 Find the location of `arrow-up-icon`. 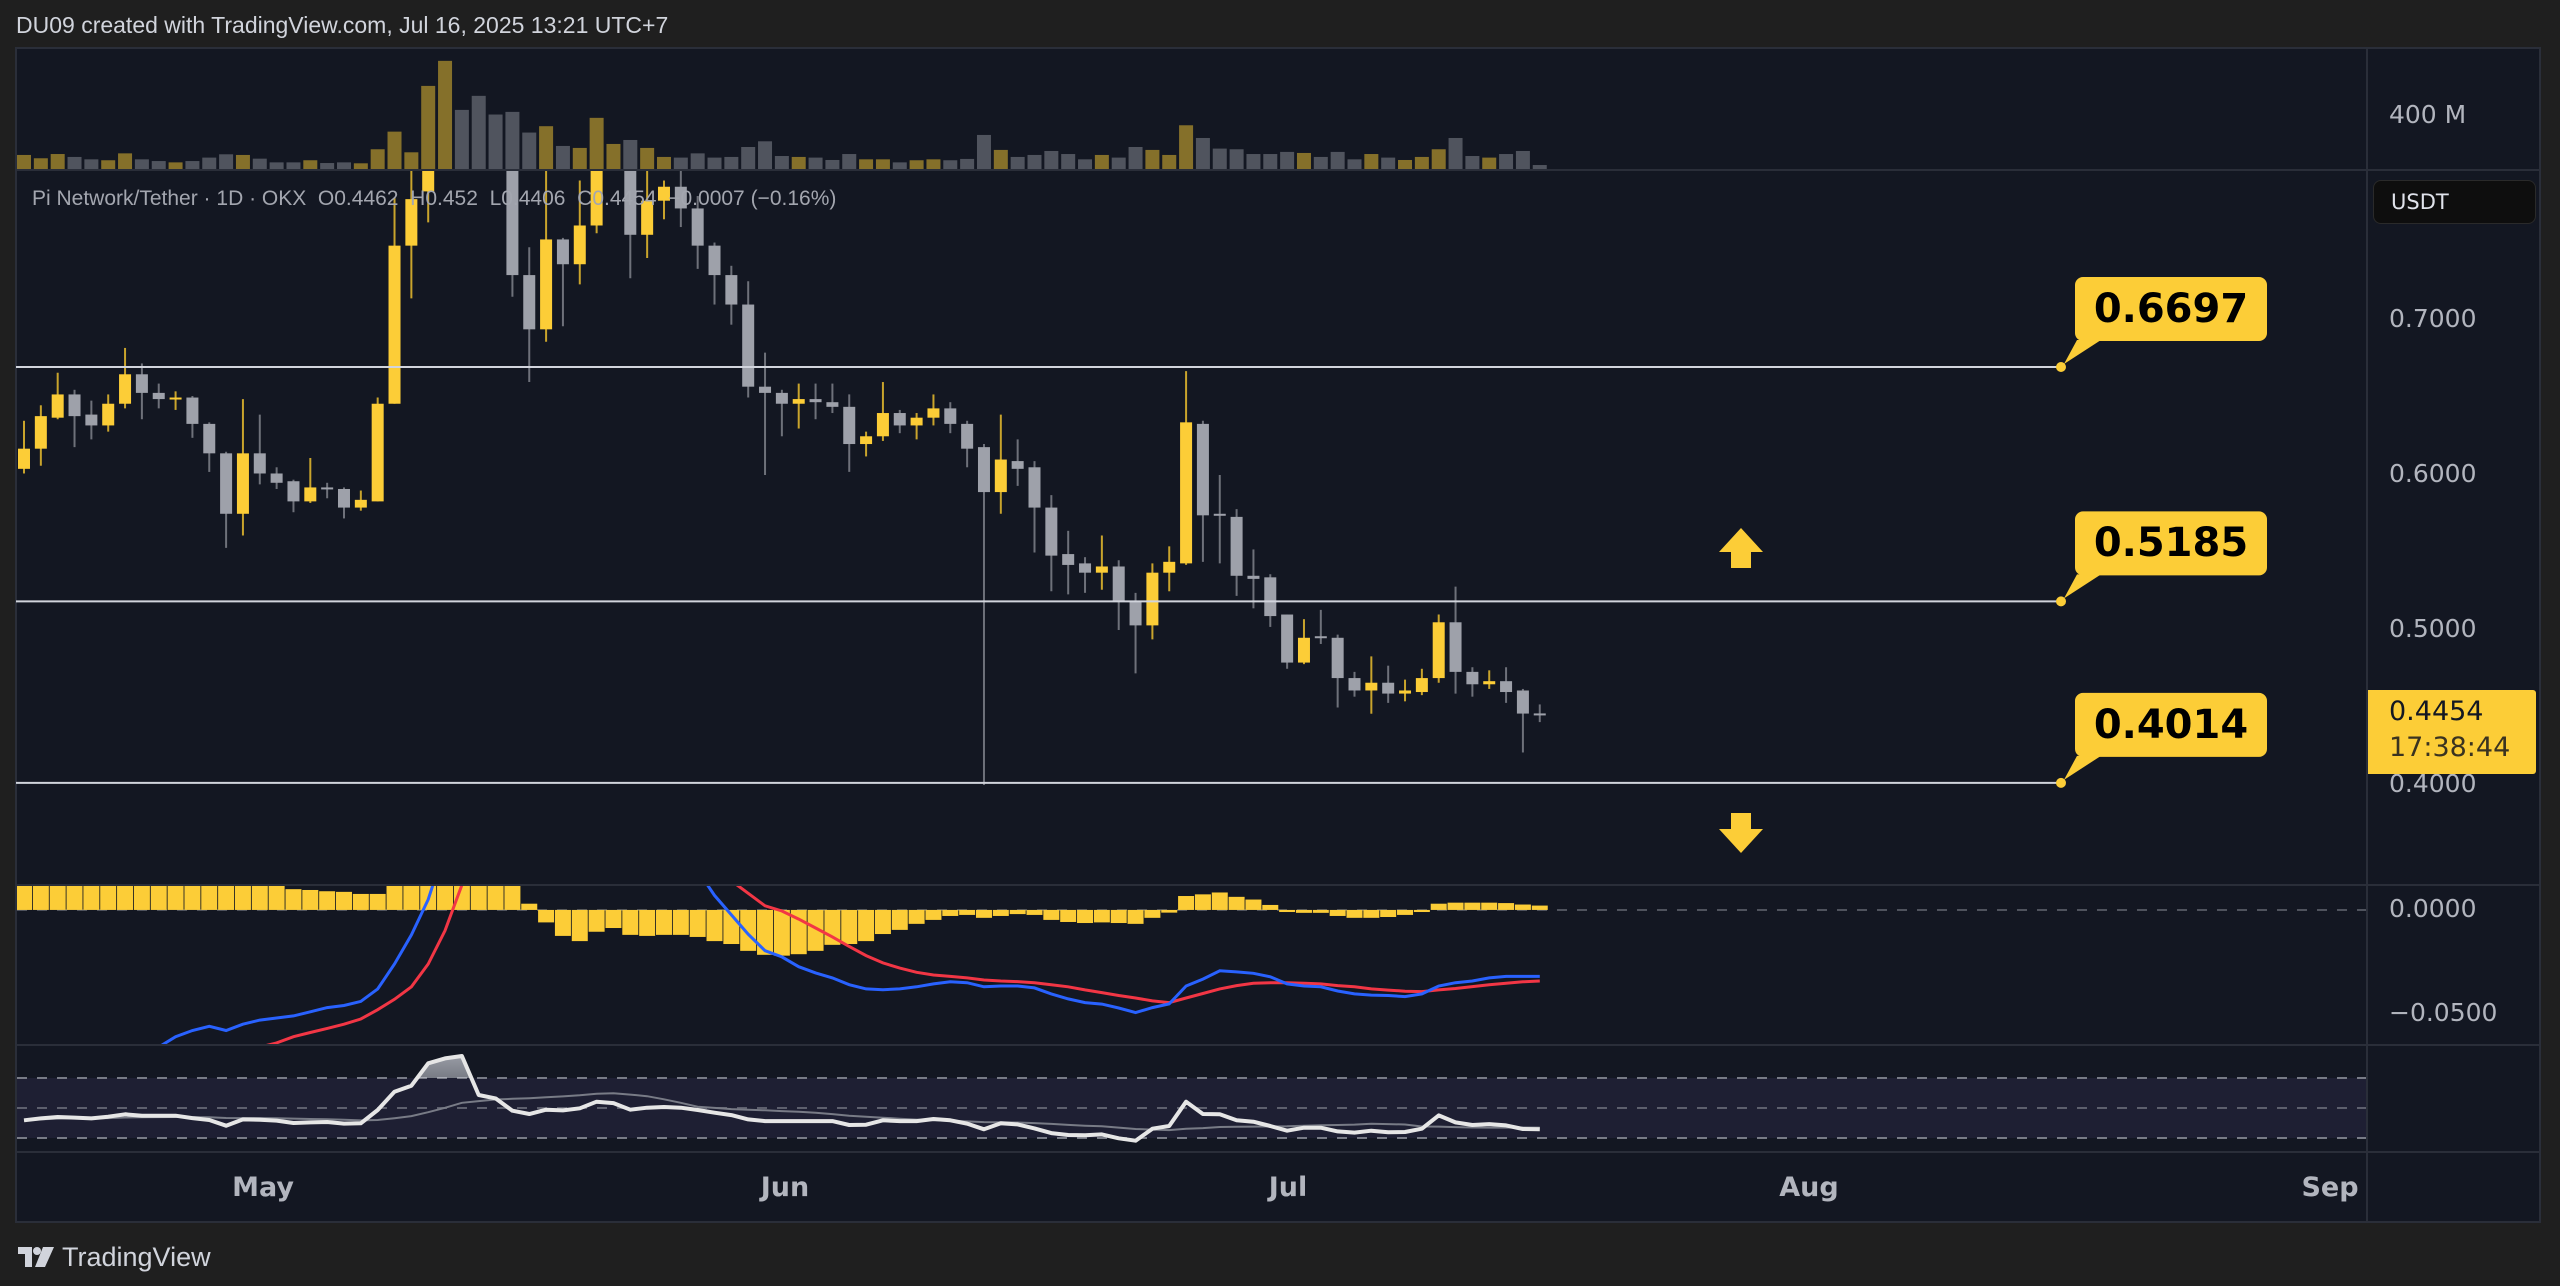

arrow-up-icon is located at coordinates (1741, 548).